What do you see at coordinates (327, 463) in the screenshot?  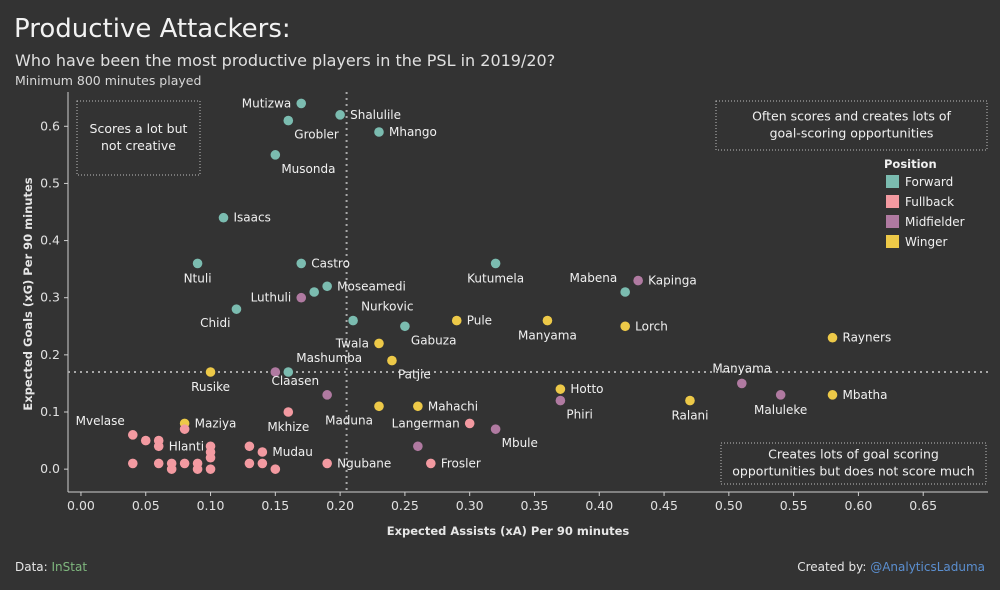 I see `point-ngubane` at bounding box center [327, 463].